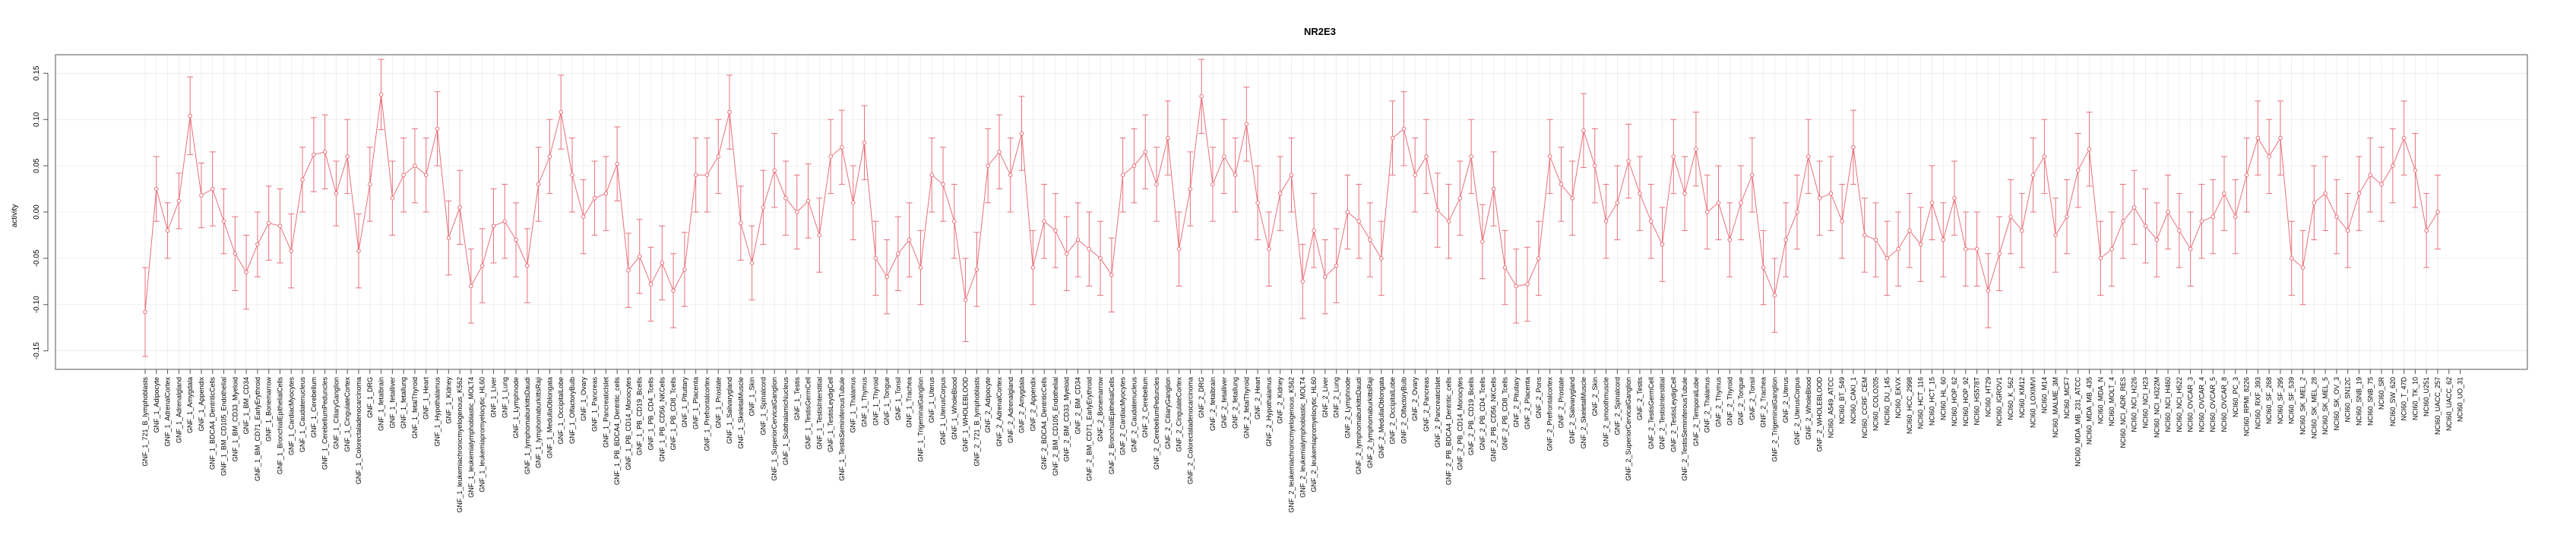 The height and width of the screenshot is (551, 2576). What do you see at coordinates (2449, 404) in the screenshot?
I see `x-tick-label: NCI60_UACC_62` at bounding box center [2449, 404].